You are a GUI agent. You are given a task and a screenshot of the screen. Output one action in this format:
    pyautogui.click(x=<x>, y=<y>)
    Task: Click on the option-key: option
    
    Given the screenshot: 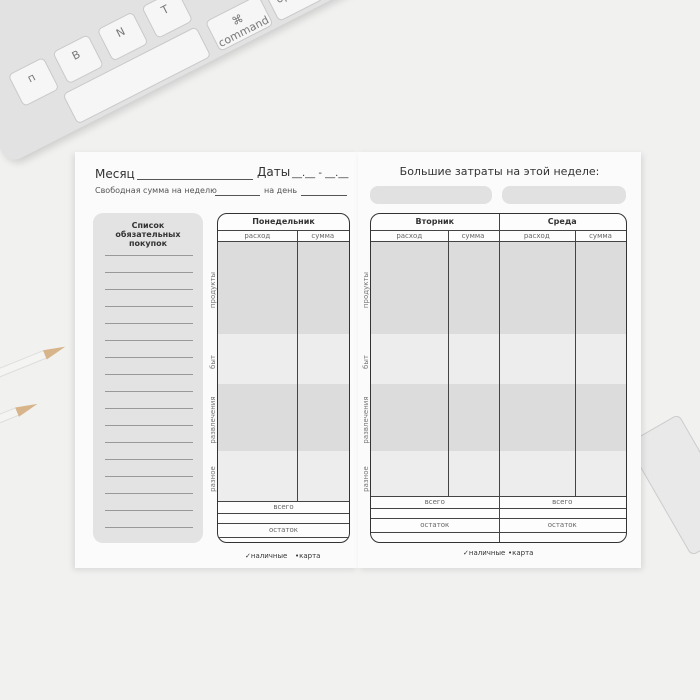 What is the action you would take?
    pyautogui.click(x=293, y=11)
    